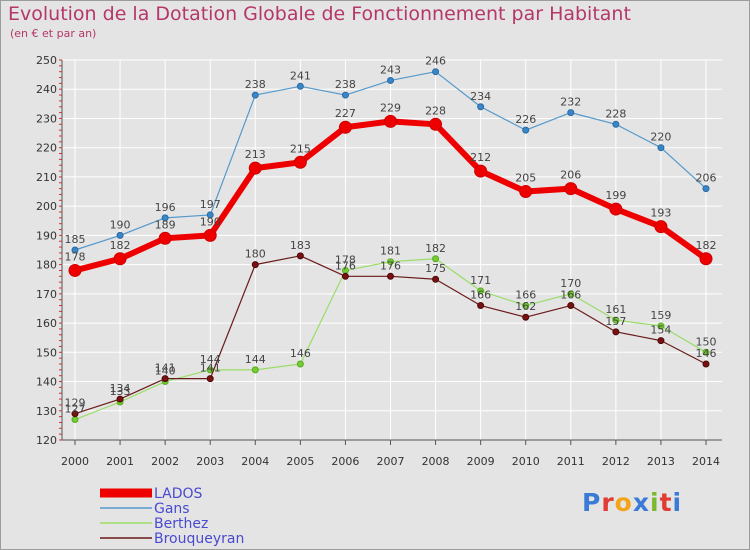 The height and width of the screenshot is (550, 750). Describe the element at coordinates (75, 409) in the screenshot. I see `data-label-berthez: 127` at that location.